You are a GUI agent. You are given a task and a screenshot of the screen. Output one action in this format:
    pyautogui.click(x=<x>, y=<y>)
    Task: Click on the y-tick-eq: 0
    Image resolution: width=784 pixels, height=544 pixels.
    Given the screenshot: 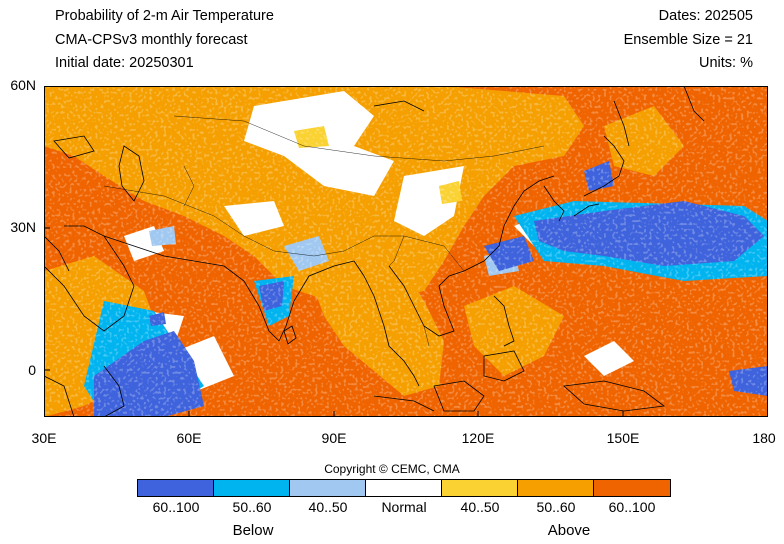 What is the action you would take?
    pyautogui.click(x=32, y=370)
    